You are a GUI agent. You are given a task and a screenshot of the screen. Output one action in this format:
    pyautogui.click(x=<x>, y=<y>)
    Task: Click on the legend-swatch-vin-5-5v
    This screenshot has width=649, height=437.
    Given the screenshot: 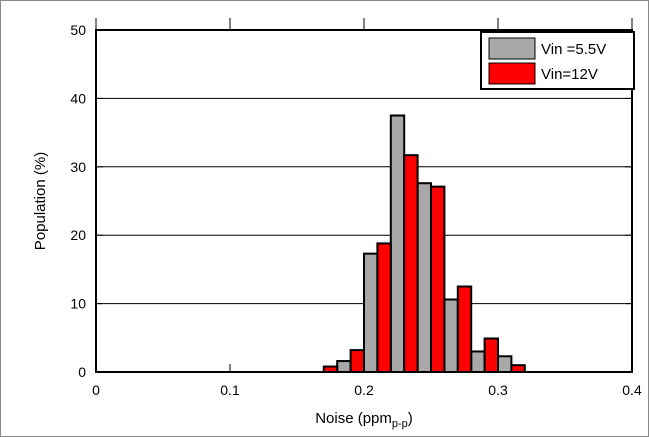 What is the action you would take?
    pyautogui.click(x=512, y=48)
    